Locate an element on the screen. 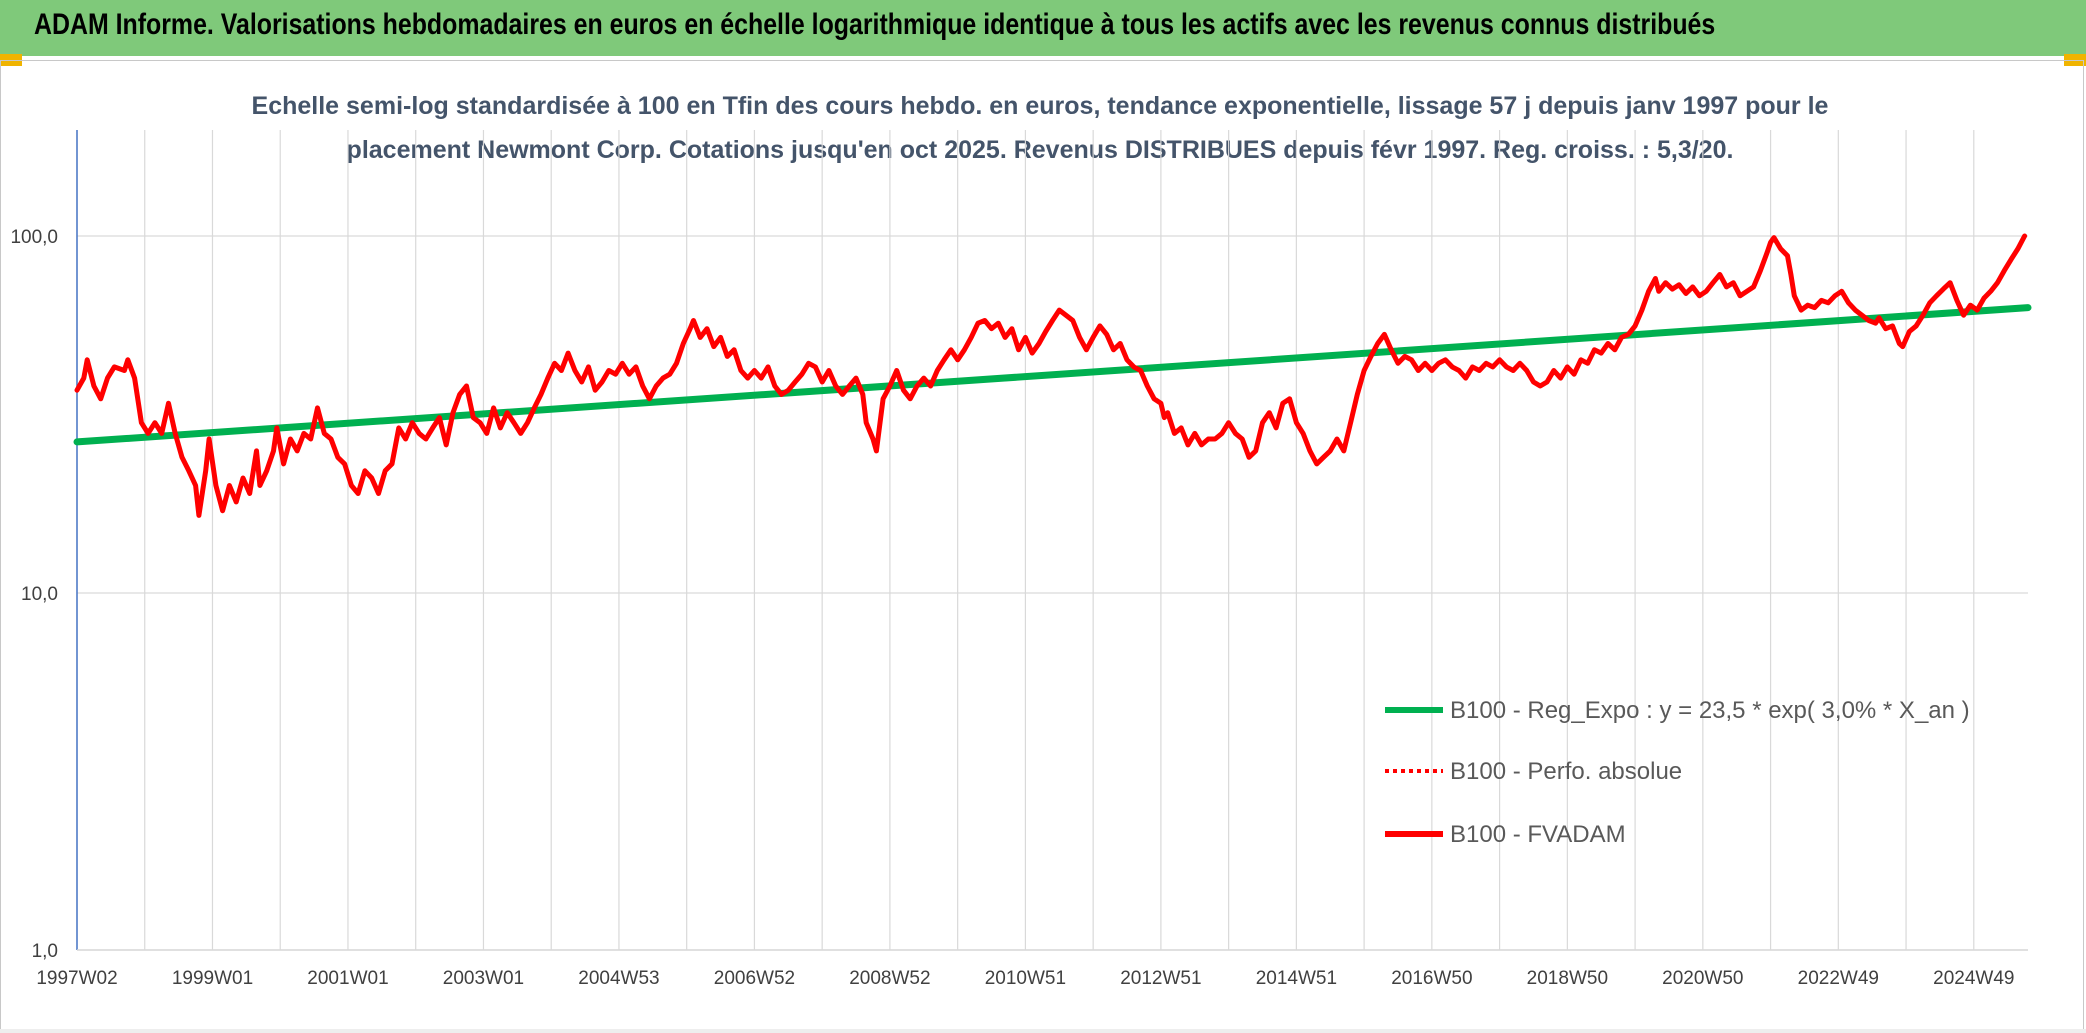  x-tick-label: 2006W52 is located at coordinates (754, 978).